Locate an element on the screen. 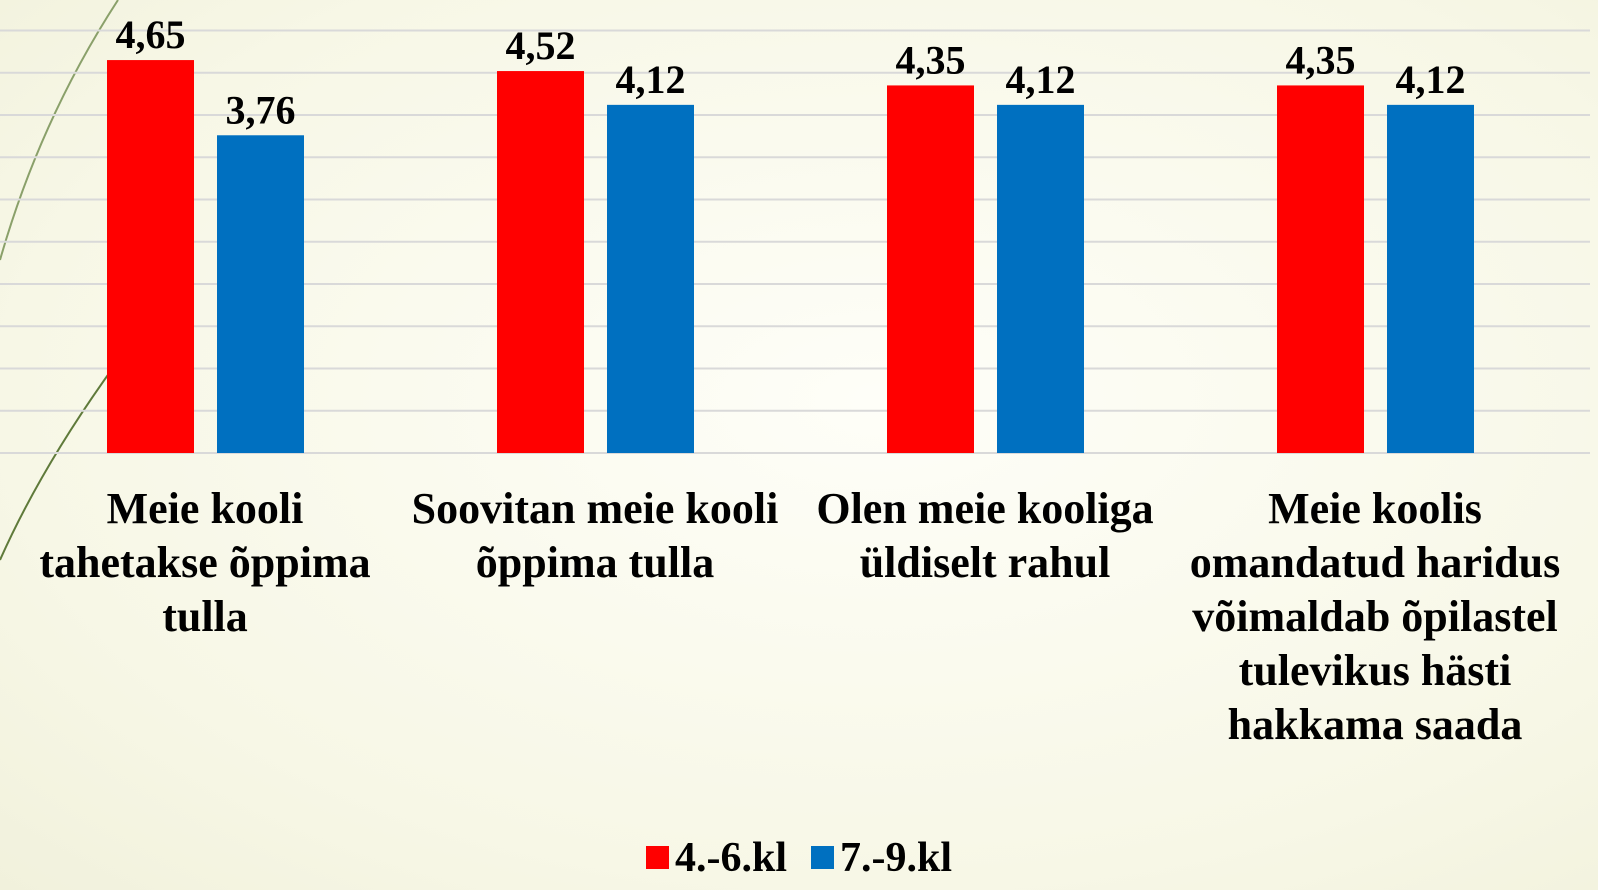 The width and height of the screenshot is (1598, 890). legend-item: 4.-6.kl is located at coordinates (716, 858).